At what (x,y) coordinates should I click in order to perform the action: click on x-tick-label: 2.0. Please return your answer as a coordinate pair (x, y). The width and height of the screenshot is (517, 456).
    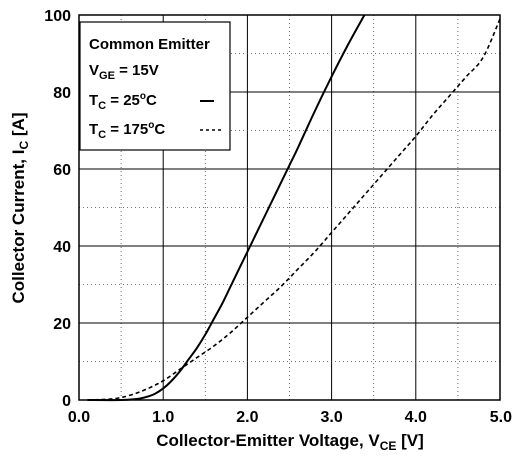
    Looking at the image, I should click on (247, 417).